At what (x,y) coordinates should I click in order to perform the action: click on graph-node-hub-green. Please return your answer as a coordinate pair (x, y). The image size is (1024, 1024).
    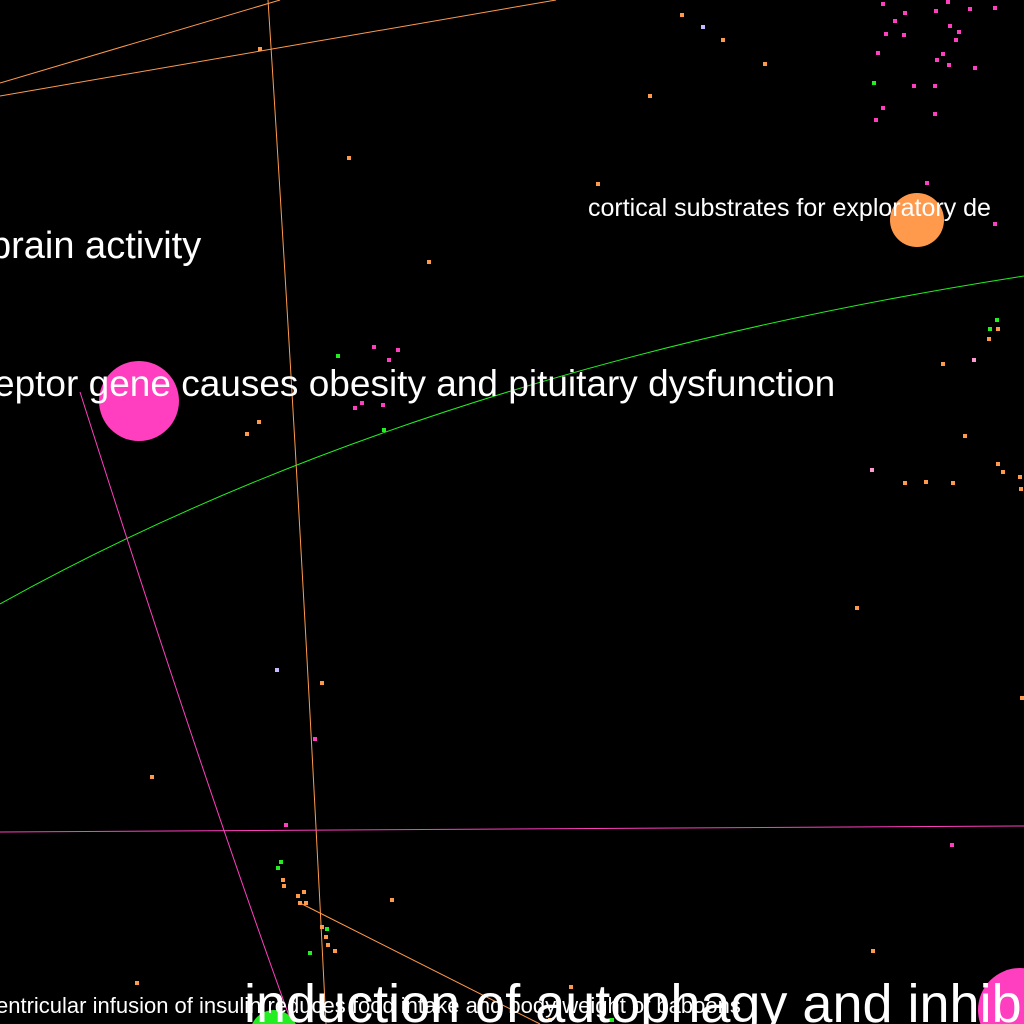
    Looking at the image, I should click on (274, 1017).